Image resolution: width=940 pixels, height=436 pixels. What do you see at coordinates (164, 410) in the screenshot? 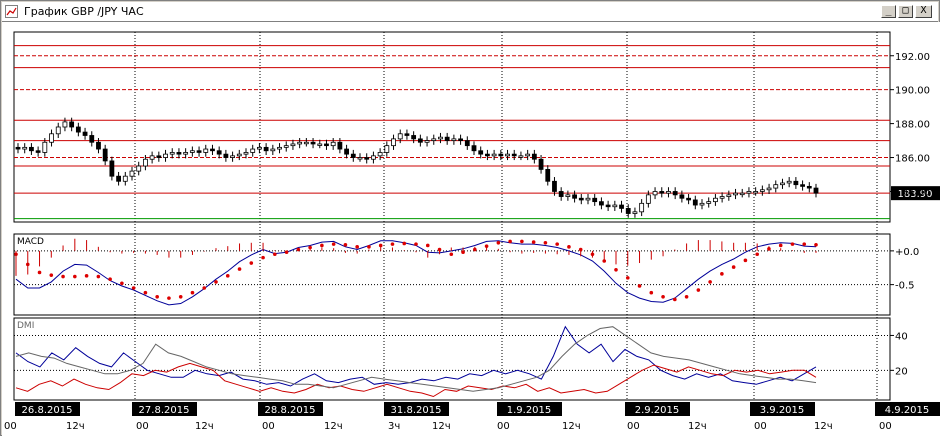
I see `date-label: 27.8.2015` at bounding box center [164, 410].